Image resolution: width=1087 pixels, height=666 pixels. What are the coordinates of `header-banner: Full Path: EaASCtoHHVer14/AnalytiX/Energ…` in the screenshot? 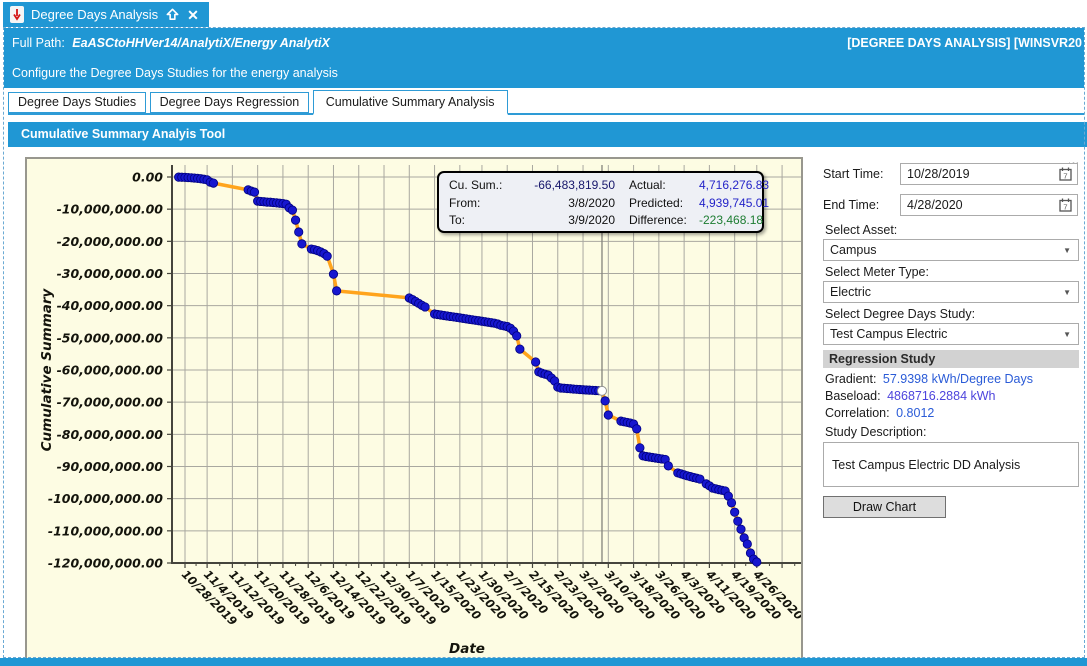 It's located at (544, 58).